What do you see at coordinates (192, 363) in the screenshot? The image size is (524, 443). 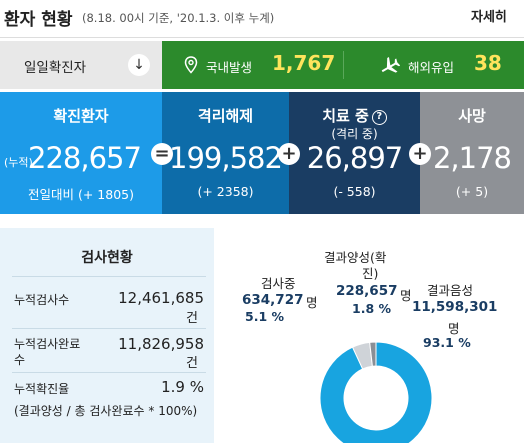 I see `completed-tests-unit: 건` at bounding box center [192, 363].